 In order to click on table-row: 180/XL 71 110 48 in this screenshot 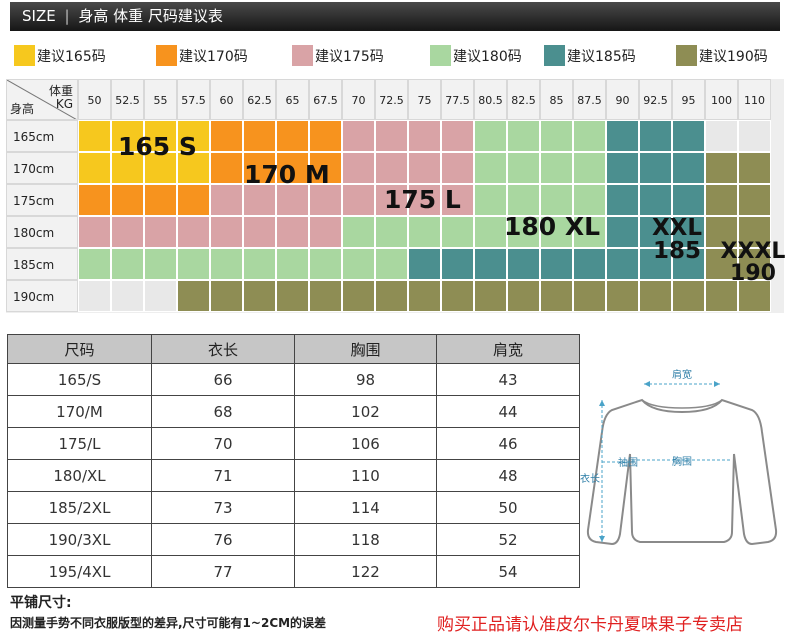, I will do `click(293, 475)`.